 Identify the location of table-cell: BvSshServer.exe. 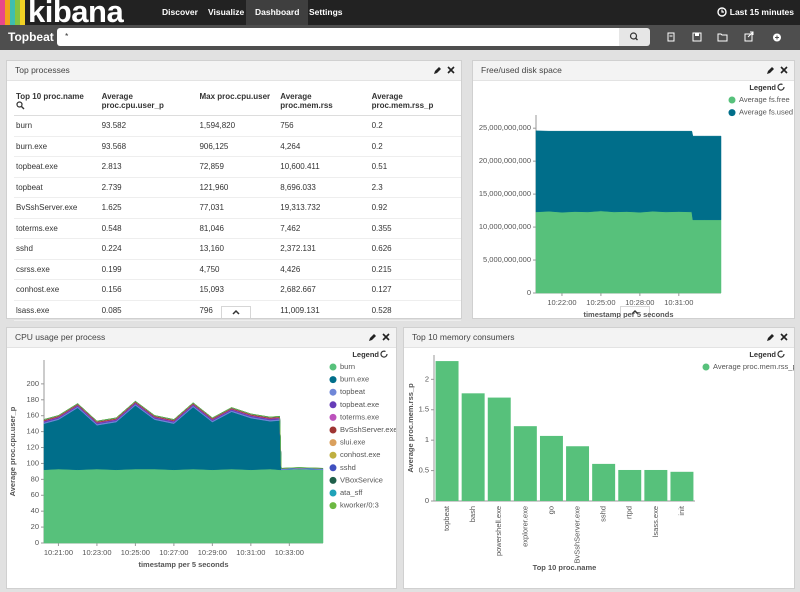
(57, 208).